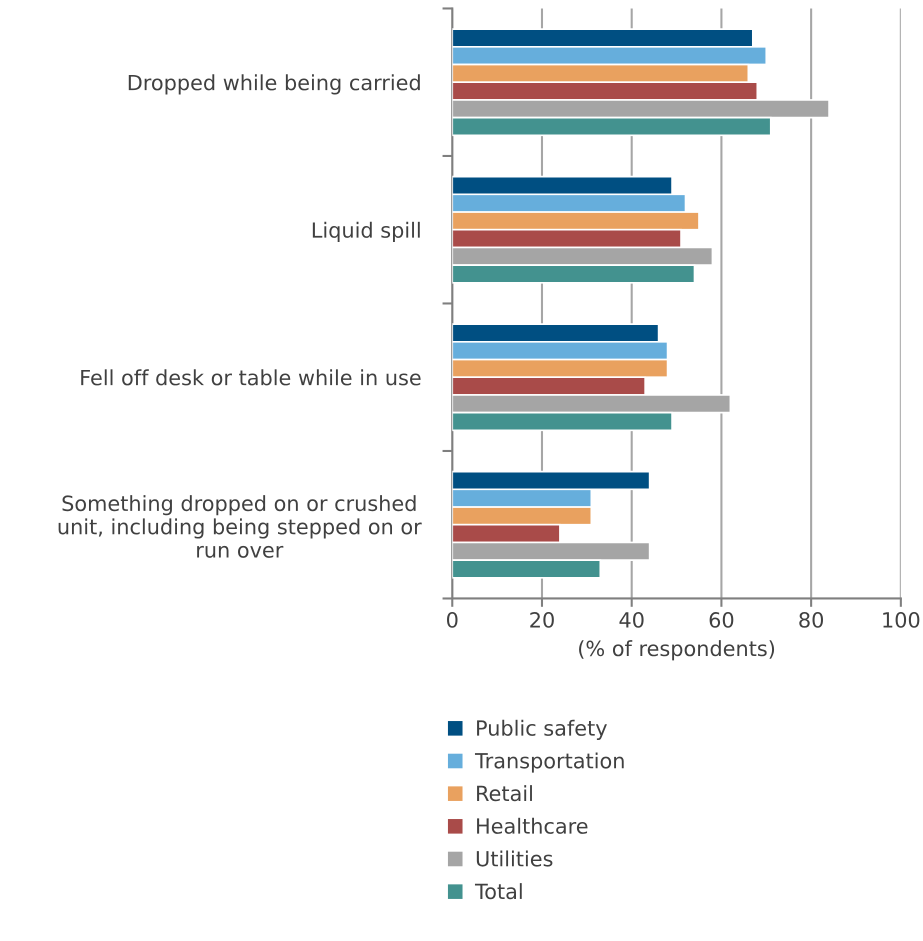 The image size is (923, 941). What do you see at coordinates (676, 650) in the screenshot?
I see `x-axis-title: (% of respondents)` at bounding box center [676, 650].